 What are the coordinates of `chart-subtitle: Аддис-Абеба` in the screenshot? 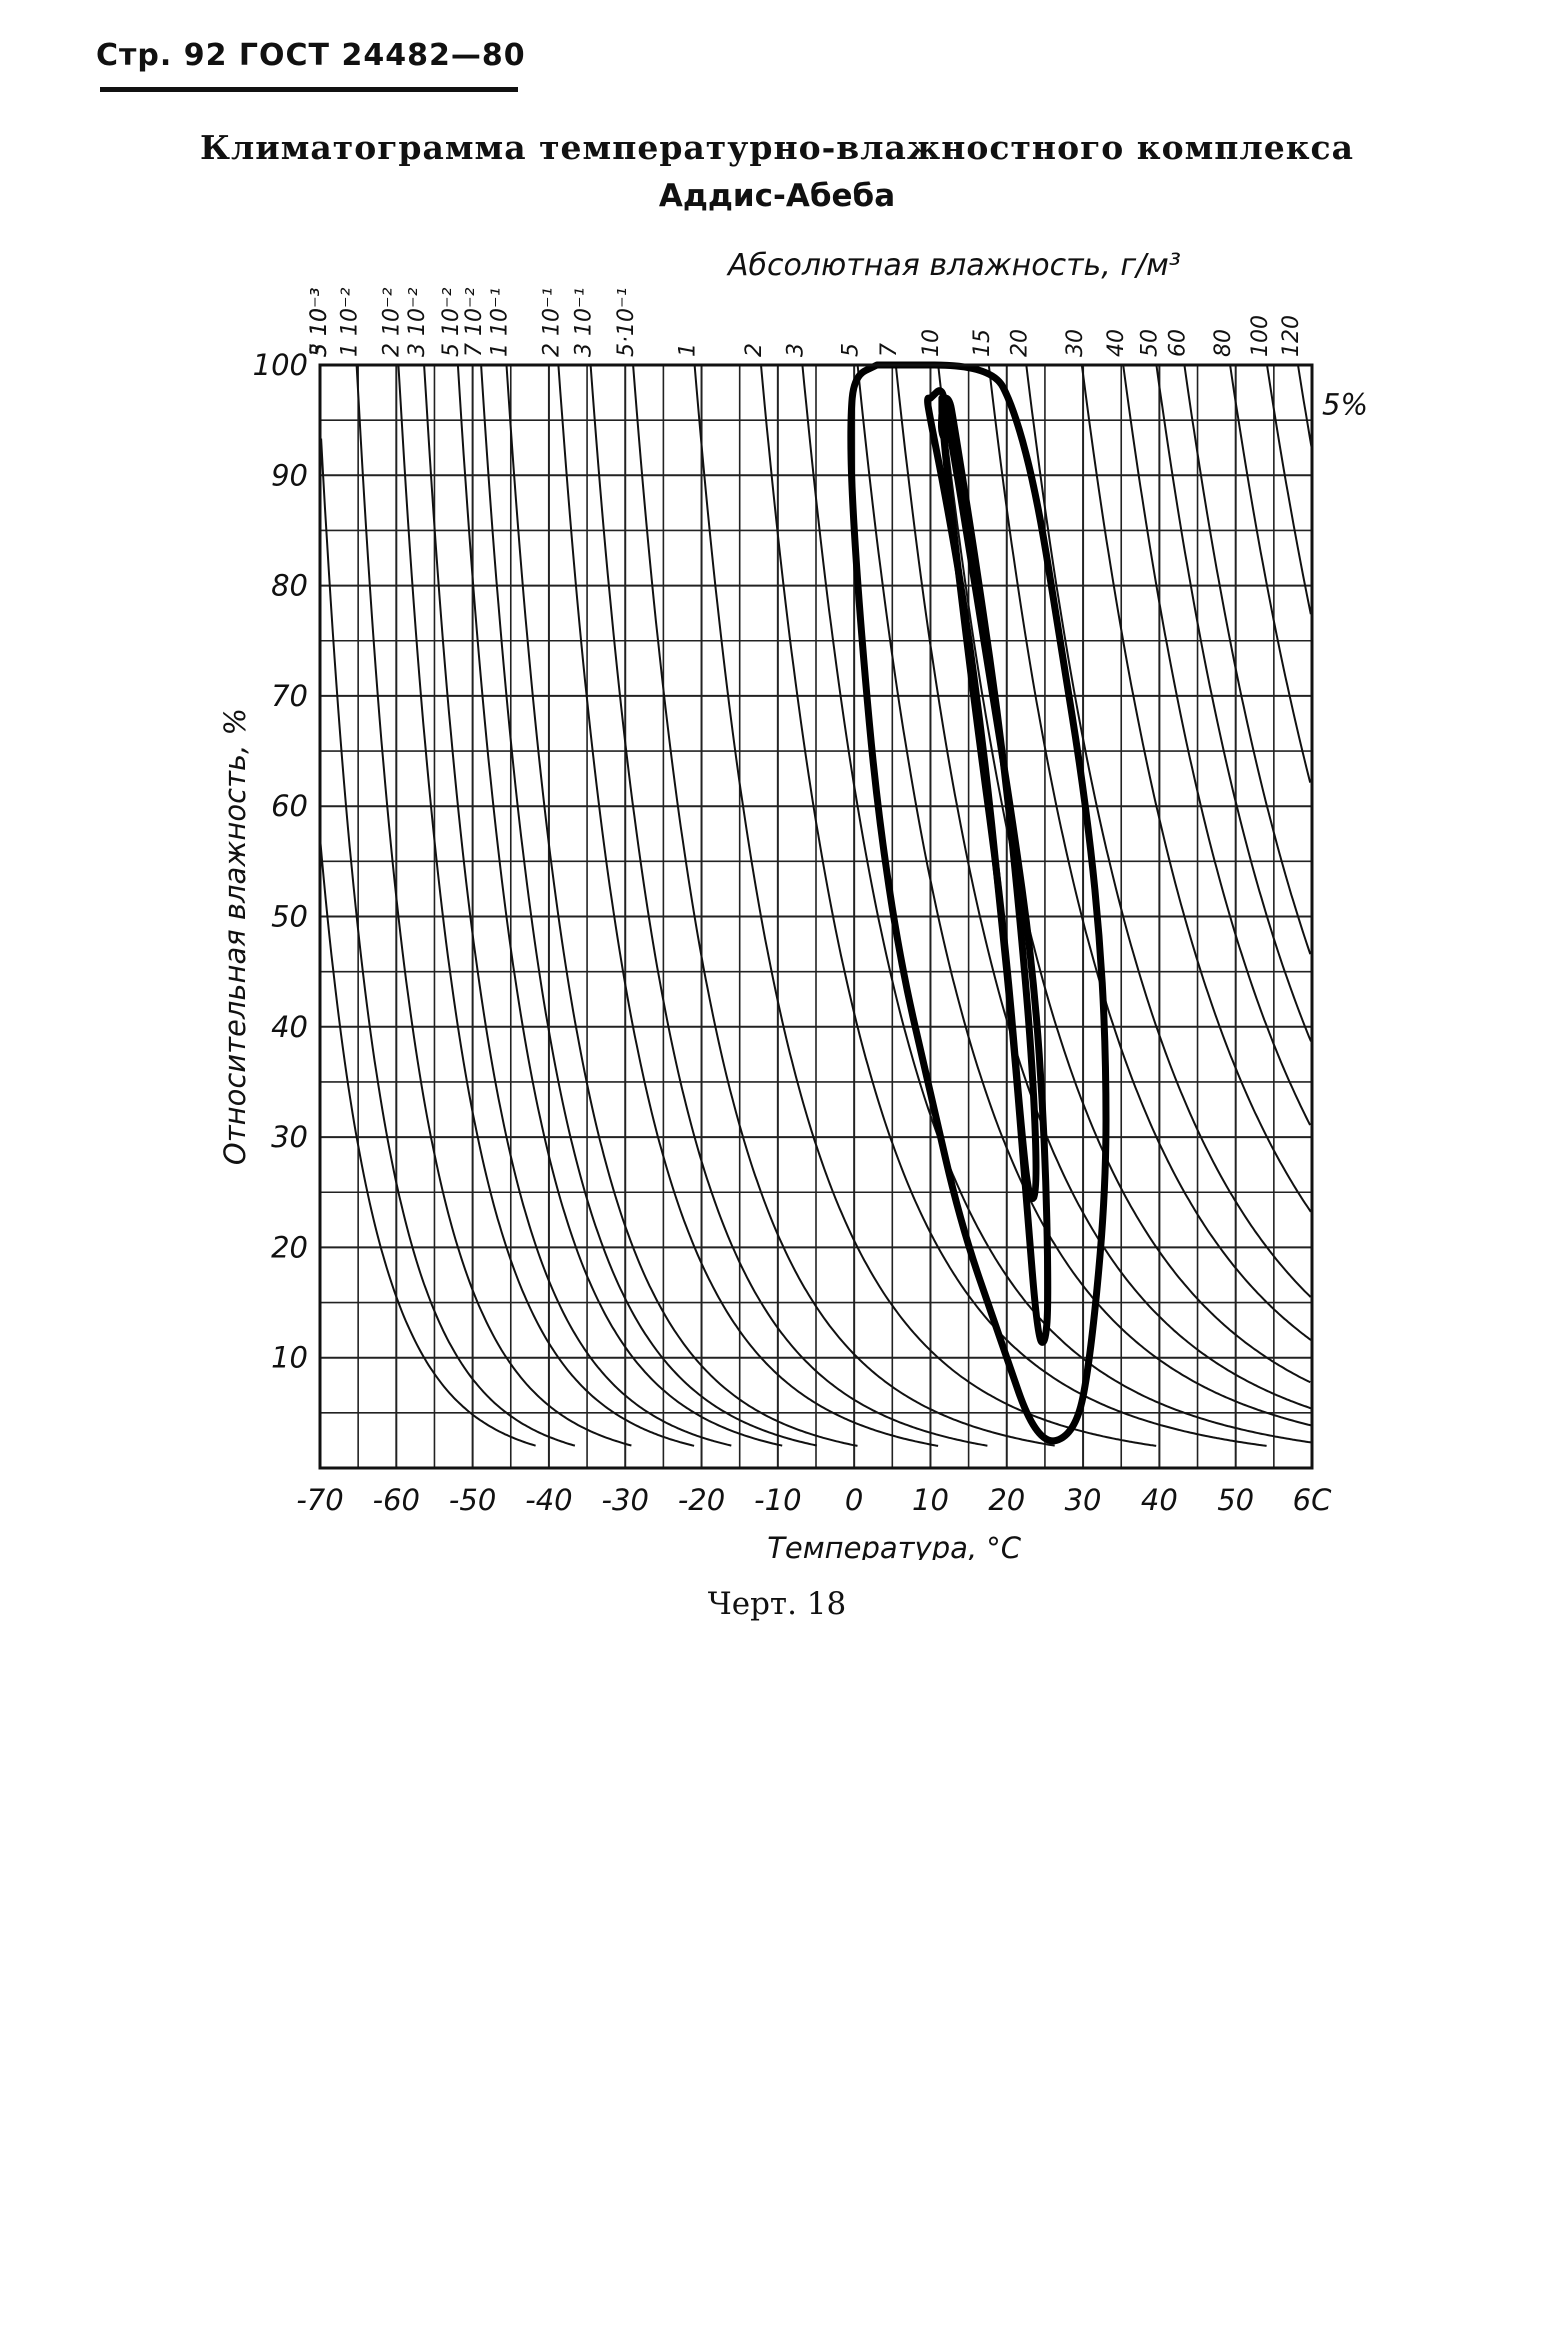 It's located at (777, 196).